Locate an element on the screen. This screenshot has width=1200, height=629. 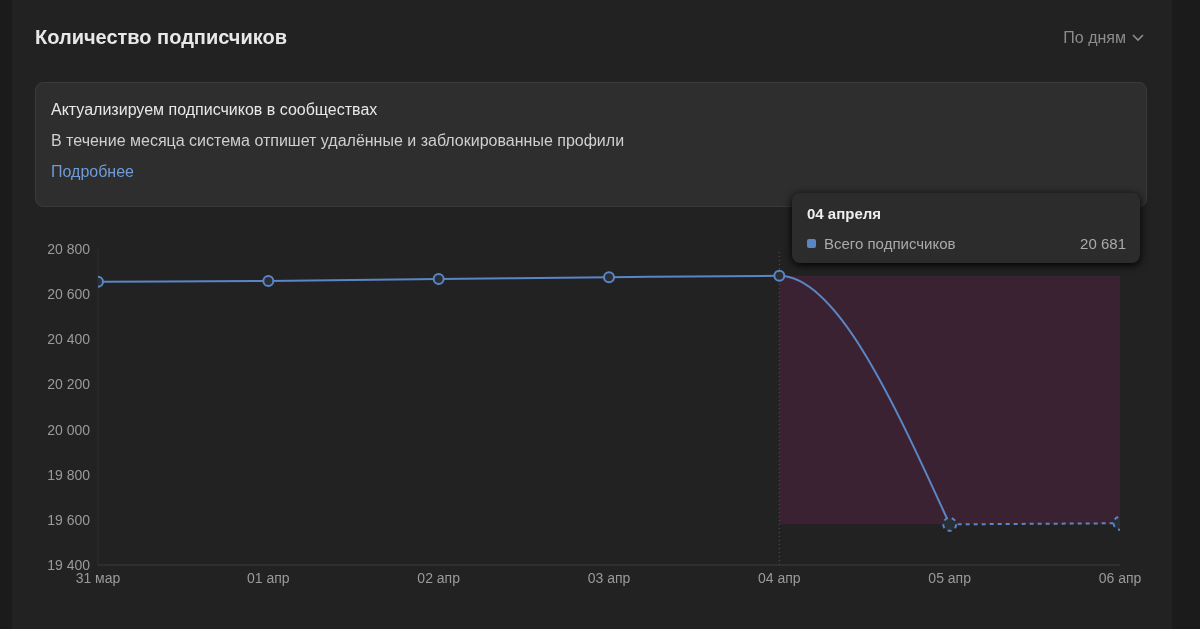
y-tick-label: 20 000 is located at coordinates (69, 429).